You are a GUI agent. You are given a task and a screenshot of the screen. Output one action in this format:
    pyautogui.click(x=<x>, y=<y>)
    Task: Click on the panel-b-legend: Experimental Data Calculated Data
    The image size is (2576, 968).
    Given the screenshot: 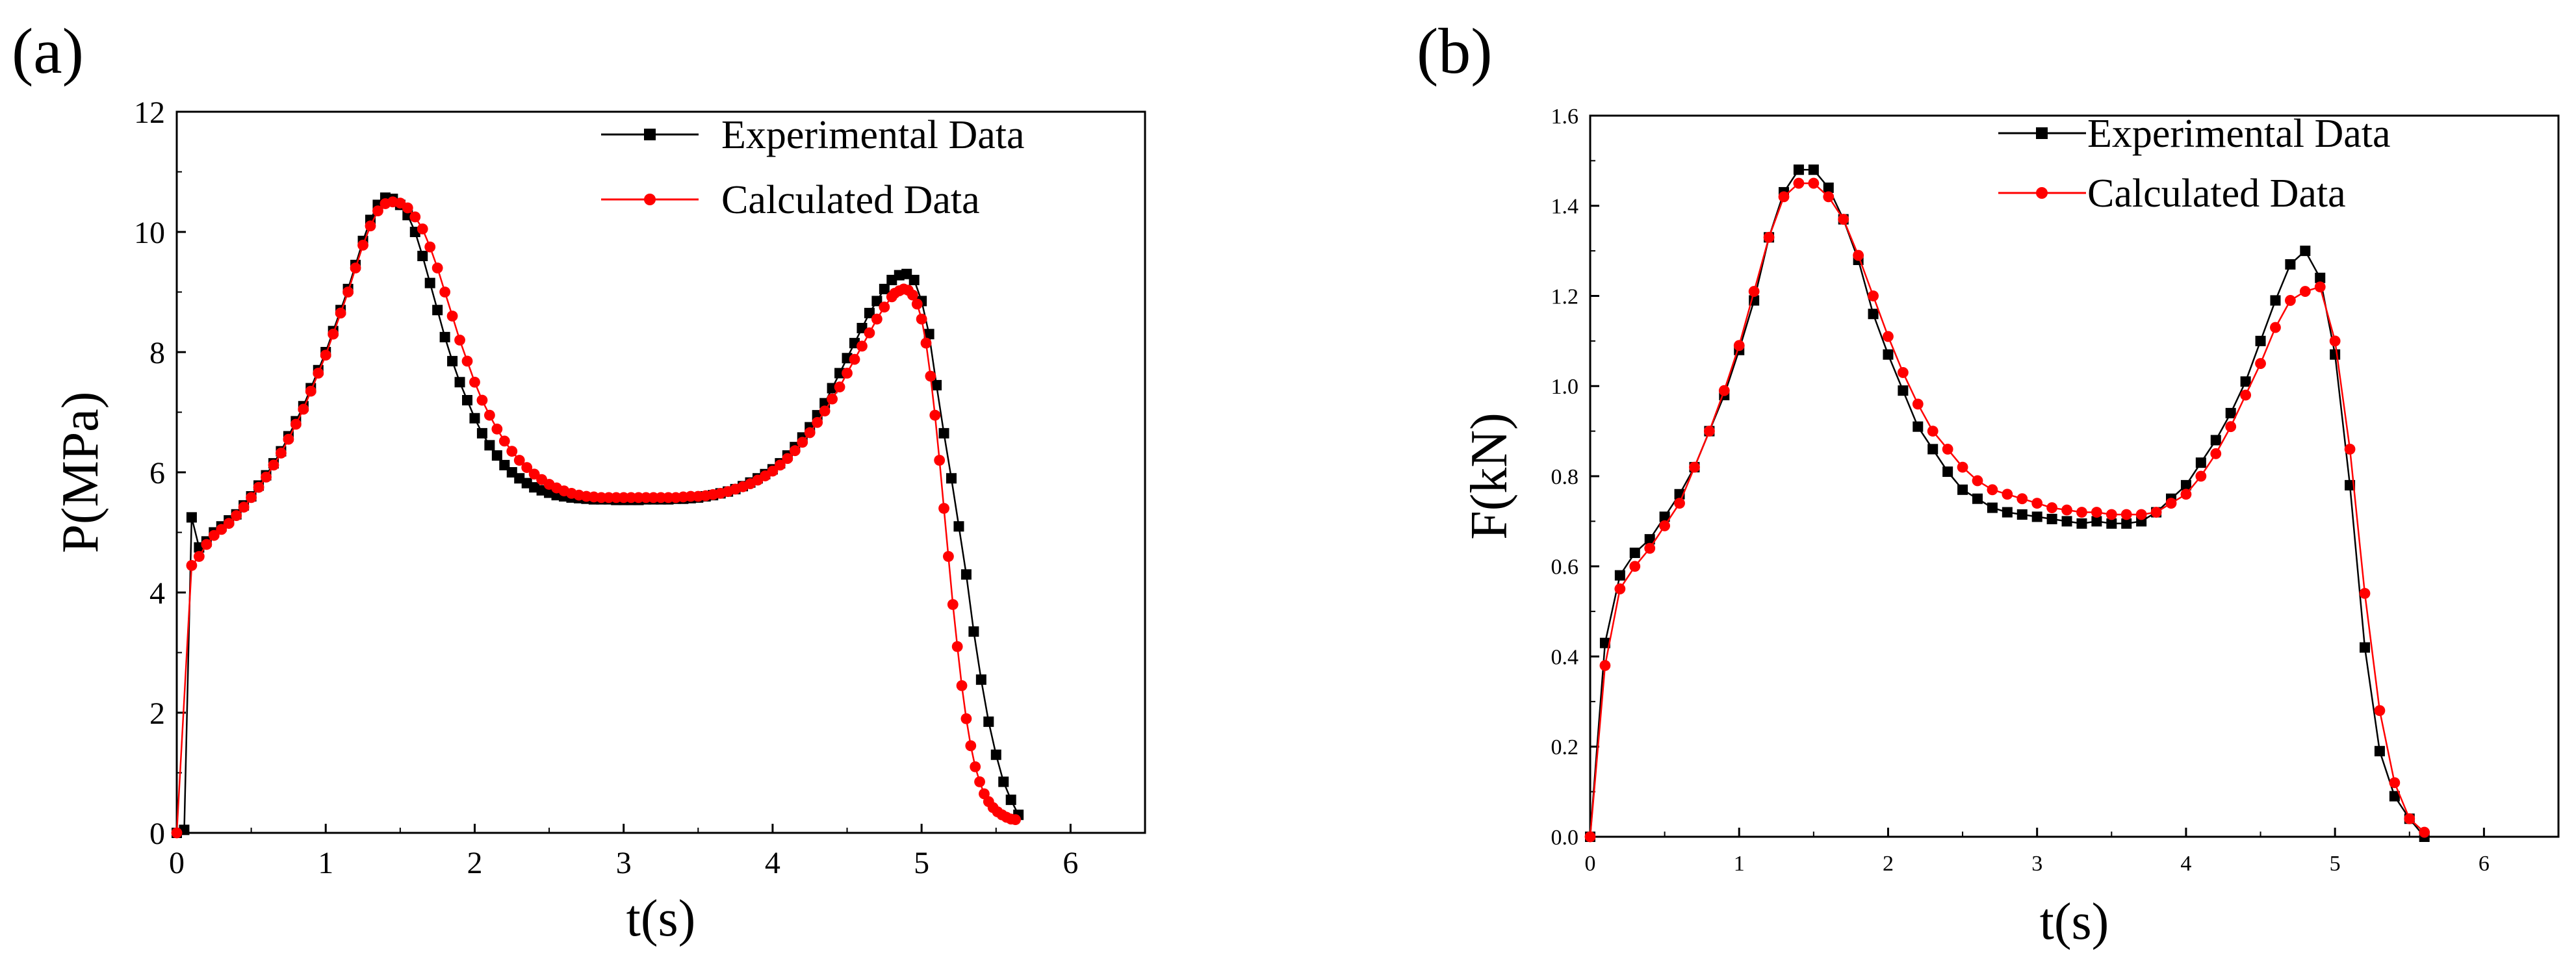 What is the action you would take?
    pyautogui.click(x=2195, y=164)
    